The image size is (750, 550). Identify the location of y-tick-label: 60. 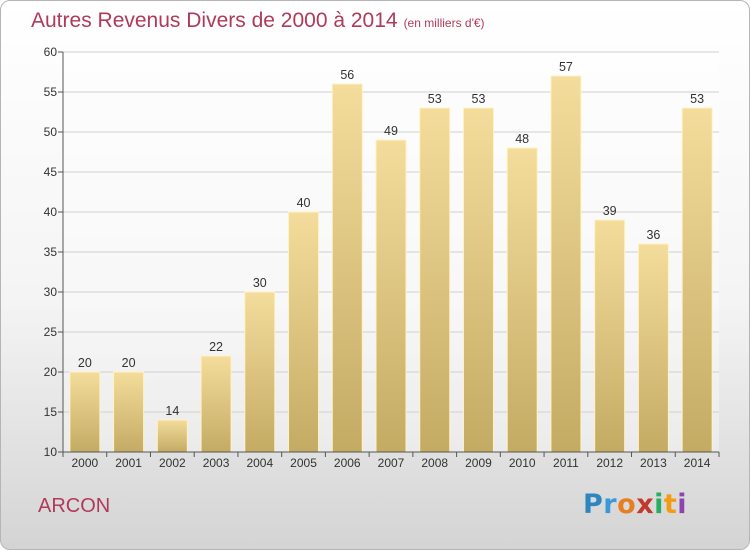
(51, 52).